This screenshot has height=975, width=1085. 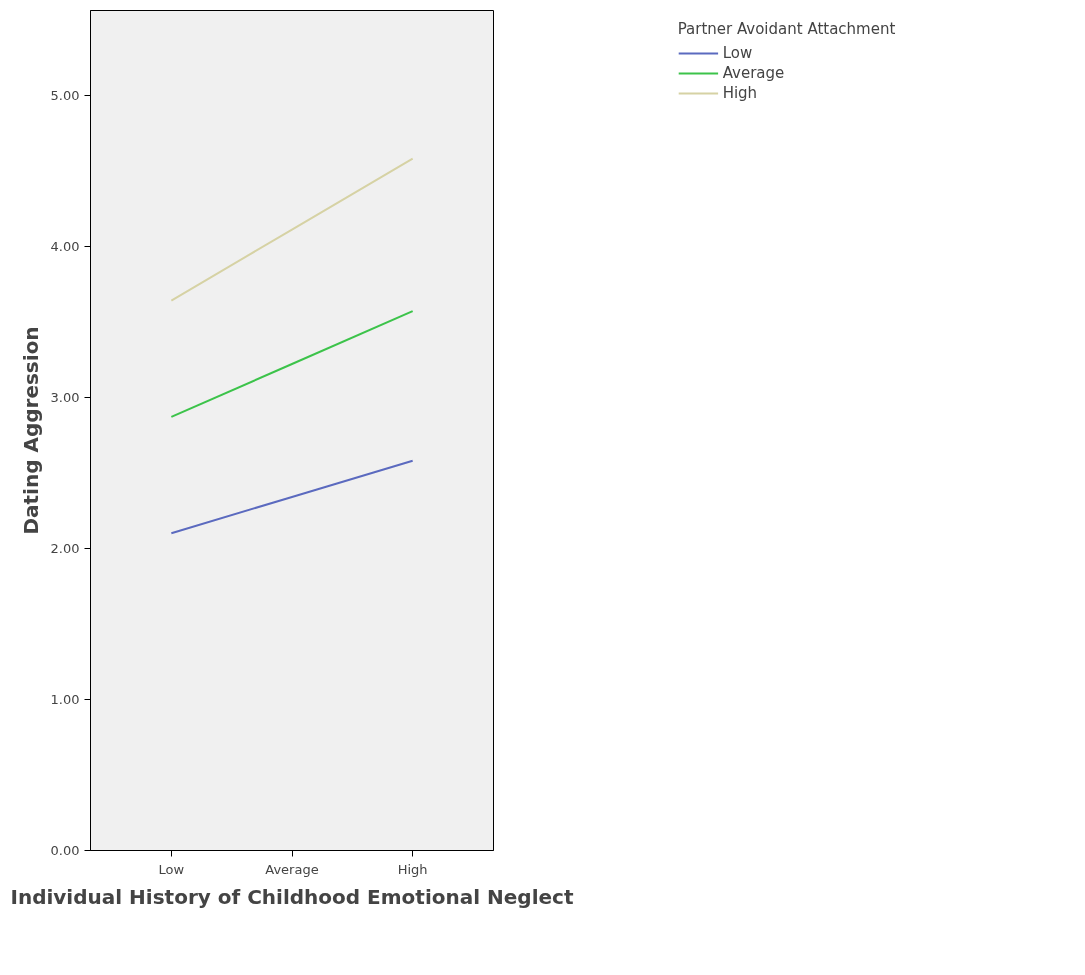 What do you see at coordinates (740, 93) in the screenshot?
I see `legend-label: High` at bounding box center [740, 93].